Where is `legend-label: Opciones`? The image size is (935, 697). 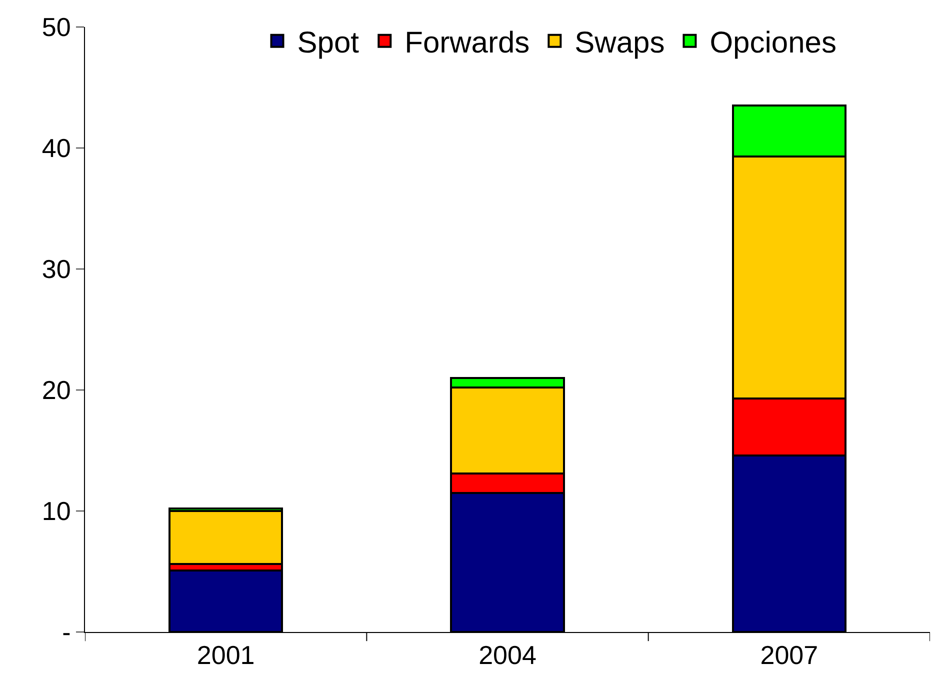 legend-label: Opciones is located at coordinates (773, 43).